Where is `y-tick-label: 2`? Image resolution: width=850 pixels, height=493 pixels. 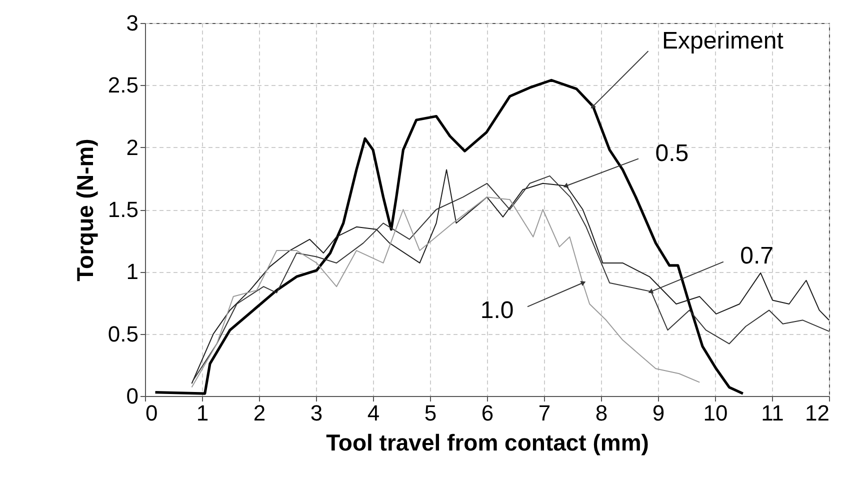
y-tick-label: 2 is located at coordinates (132, 147).